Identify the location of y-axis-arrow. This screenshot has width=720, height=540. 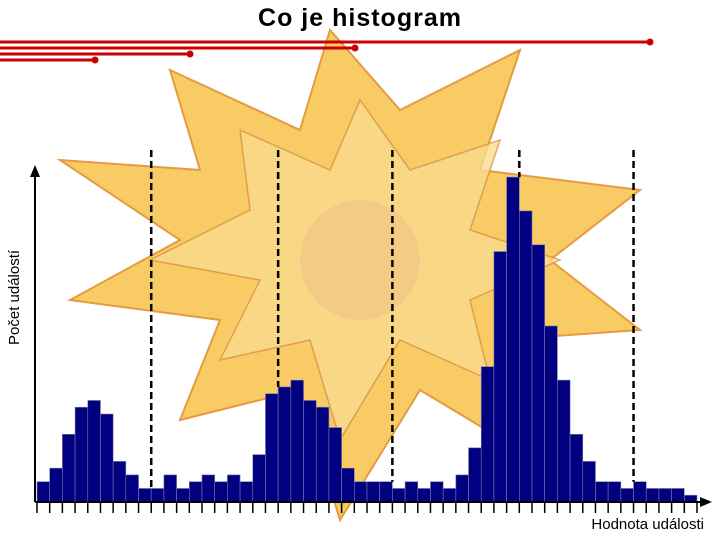
(35, 171).